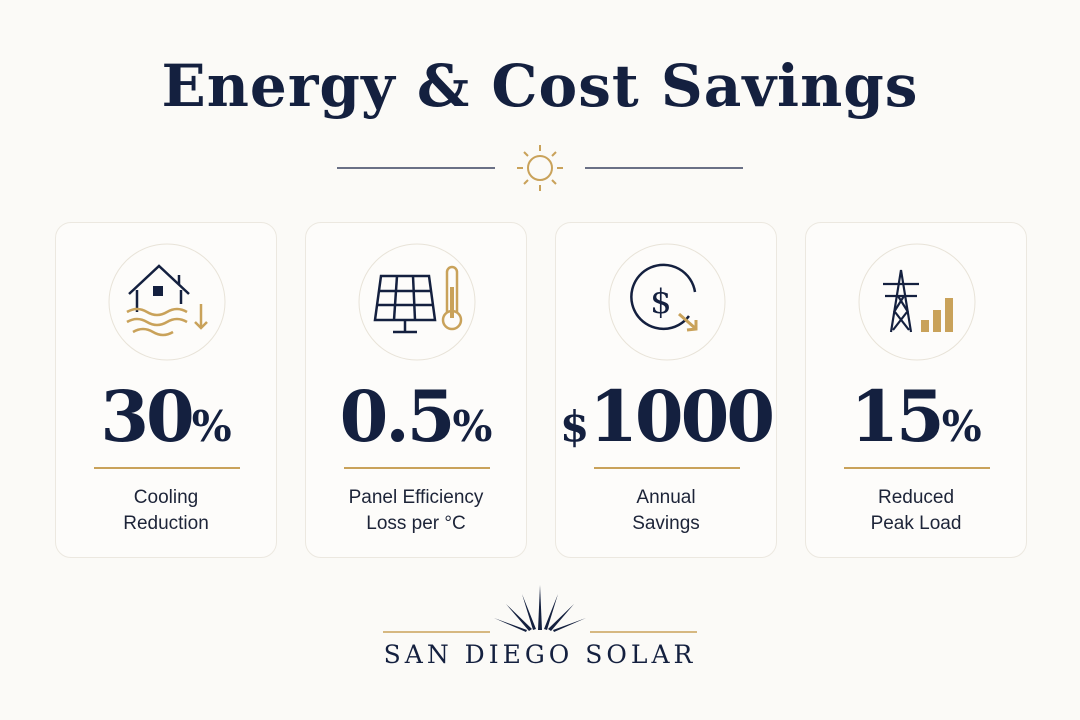 Image resolution: width=1080 pixels, height=720 pixels. I want to click on value: 1000, so click(682, 416).